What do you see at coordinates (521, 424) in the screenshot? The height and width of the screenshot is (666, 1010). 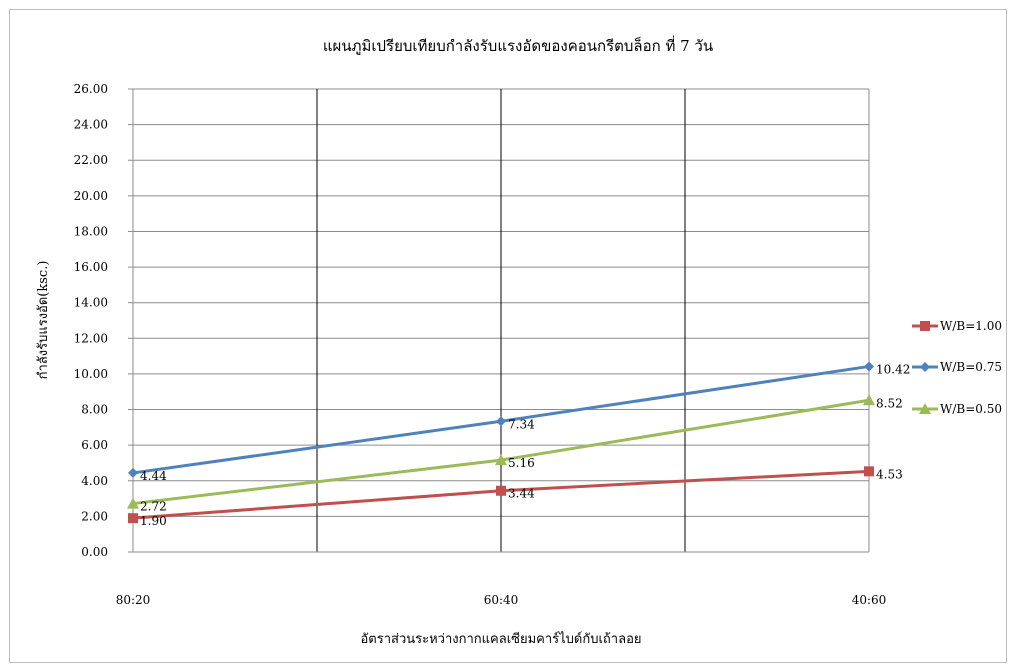 I see `data-label: 7.34` at bounding box center [521, 424].